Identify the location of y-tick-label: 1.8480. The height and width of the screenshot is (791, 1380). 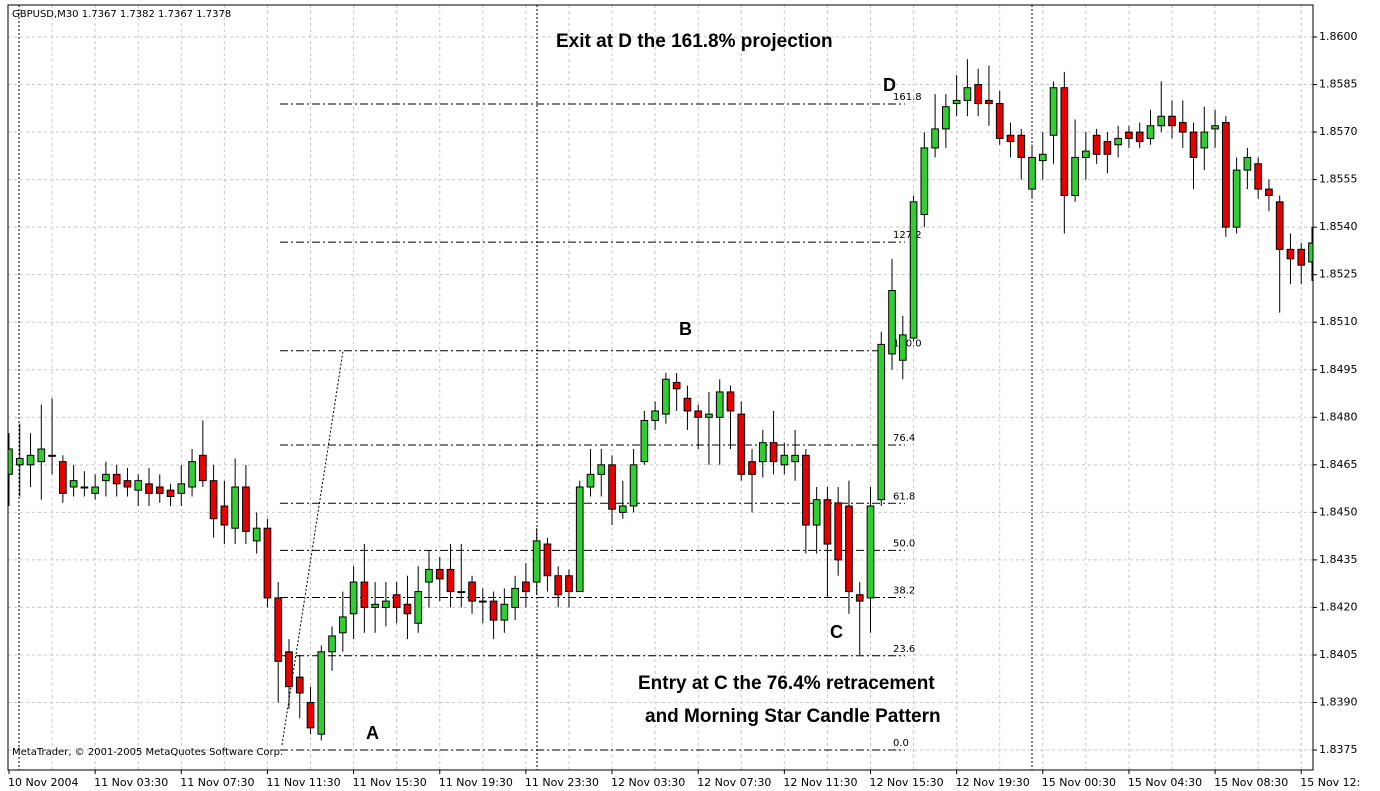
(1338, 416).